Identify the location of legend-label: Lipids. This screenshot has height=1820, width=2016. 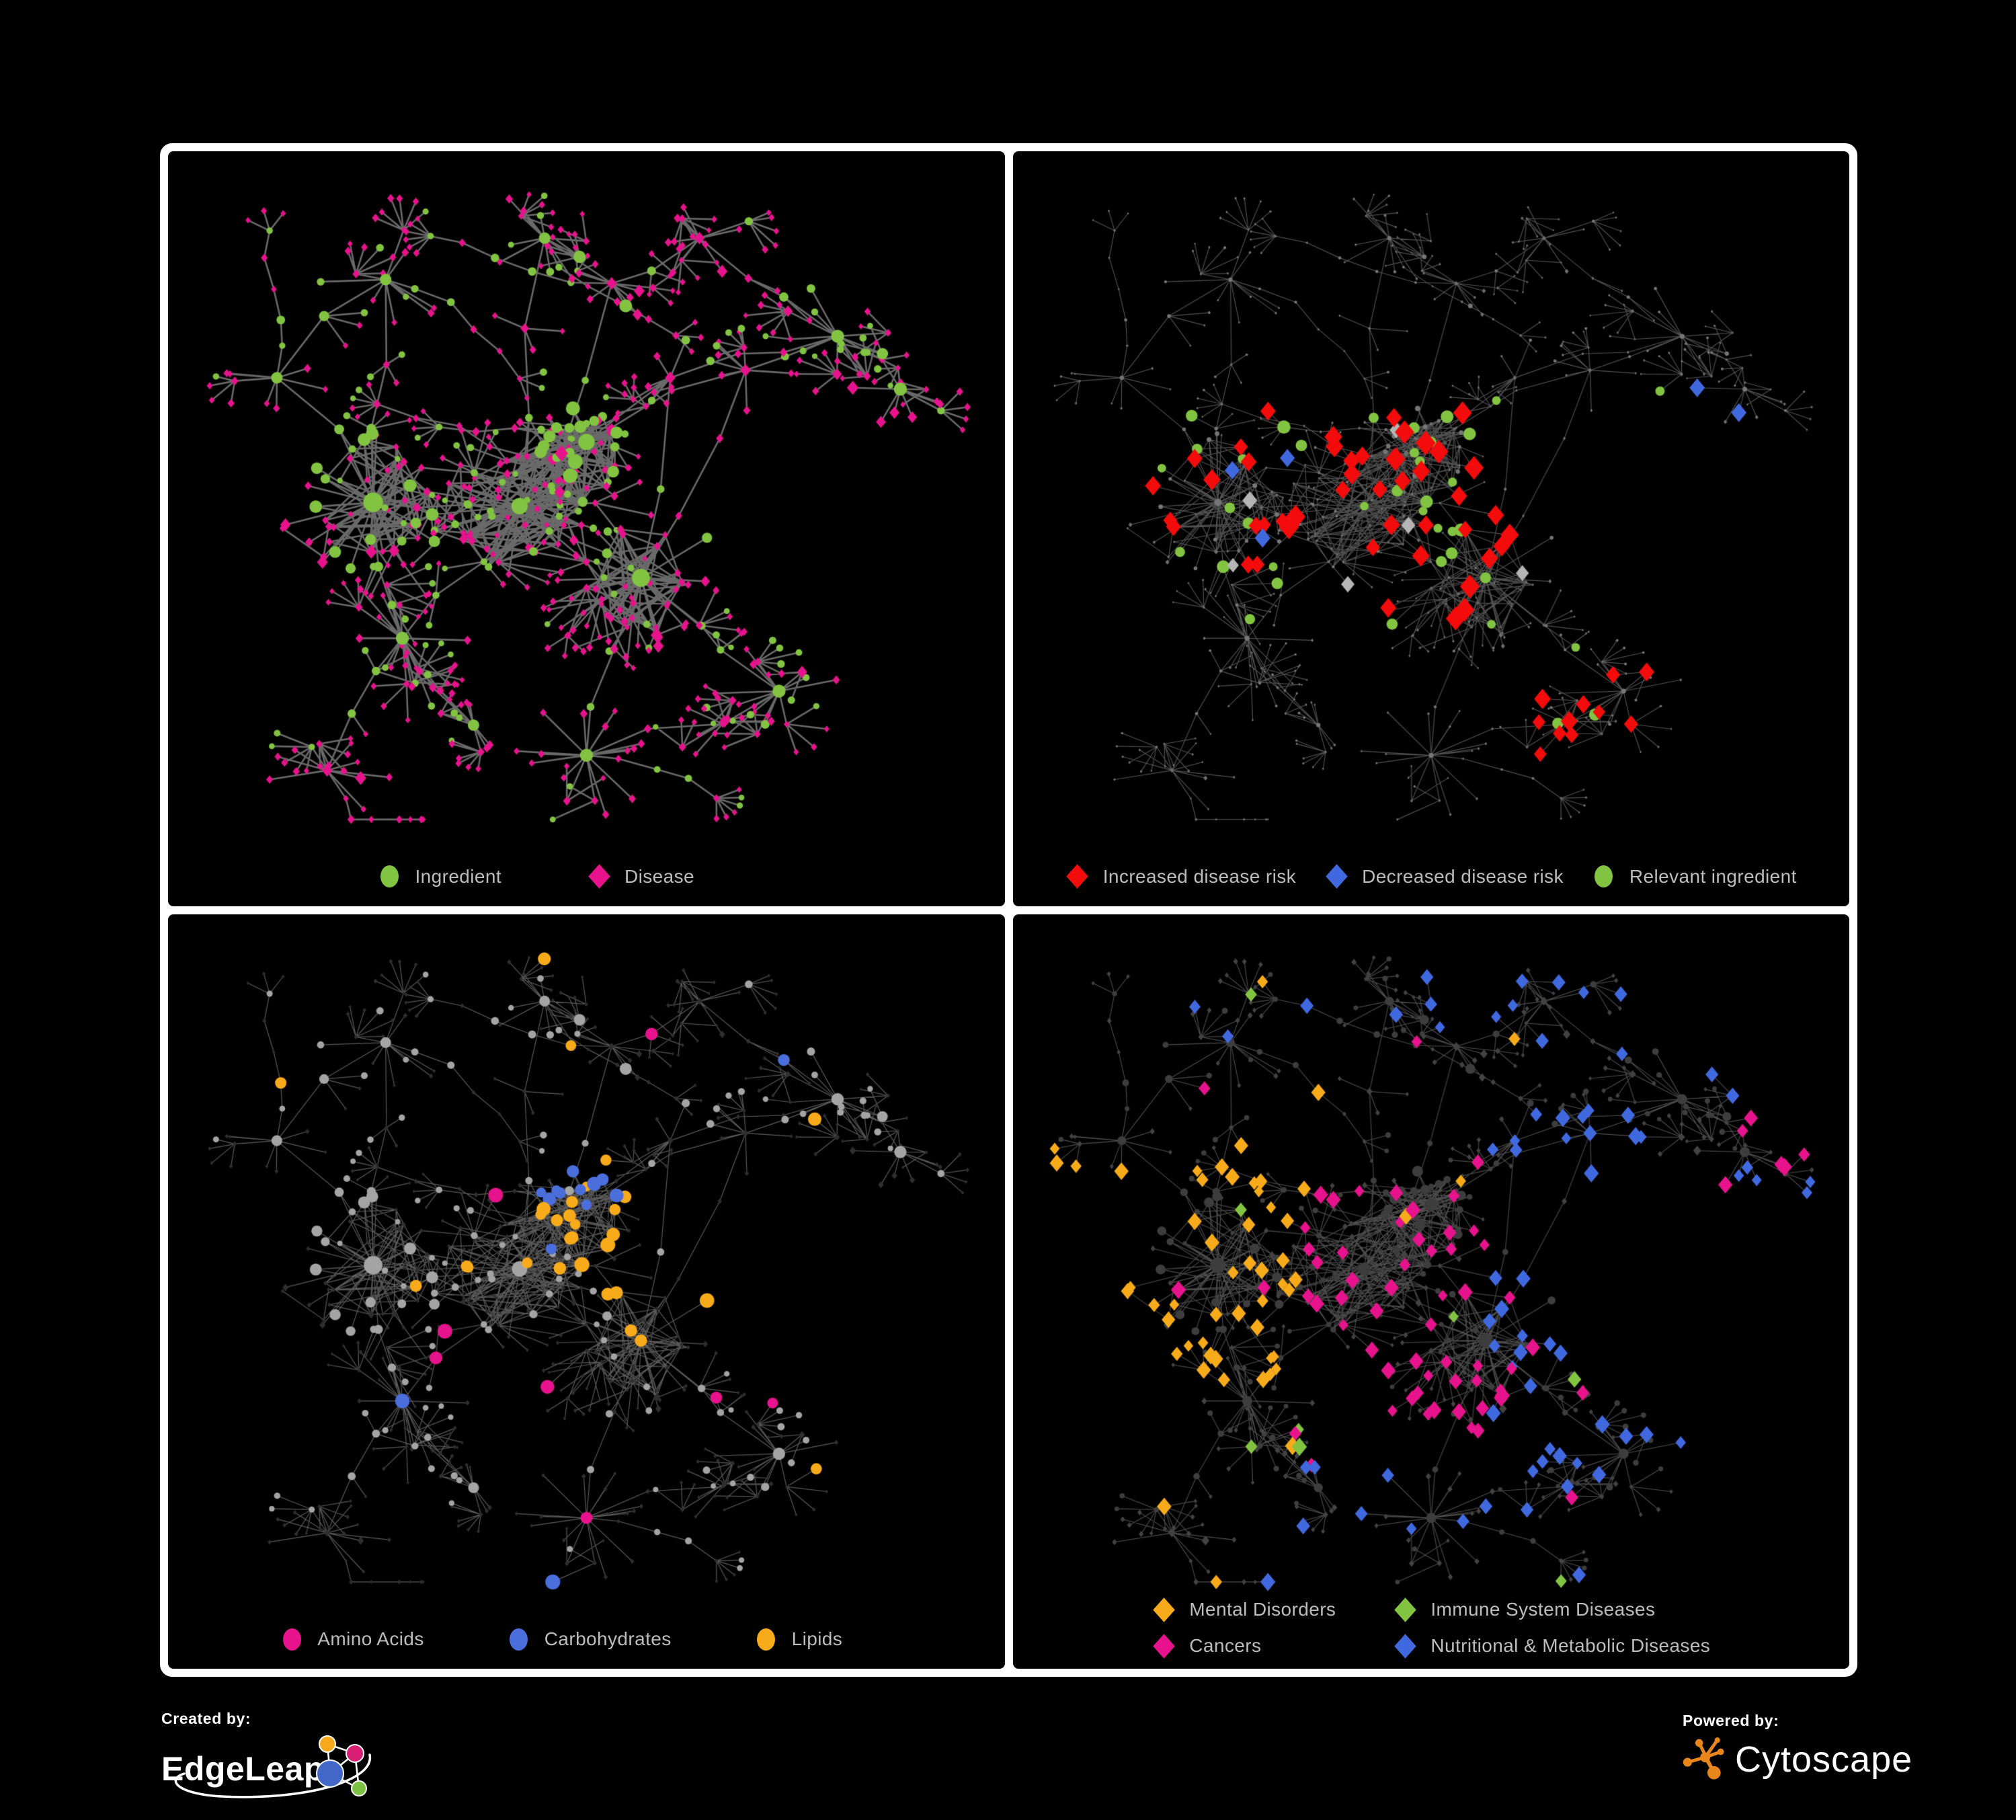
(817, 1638).